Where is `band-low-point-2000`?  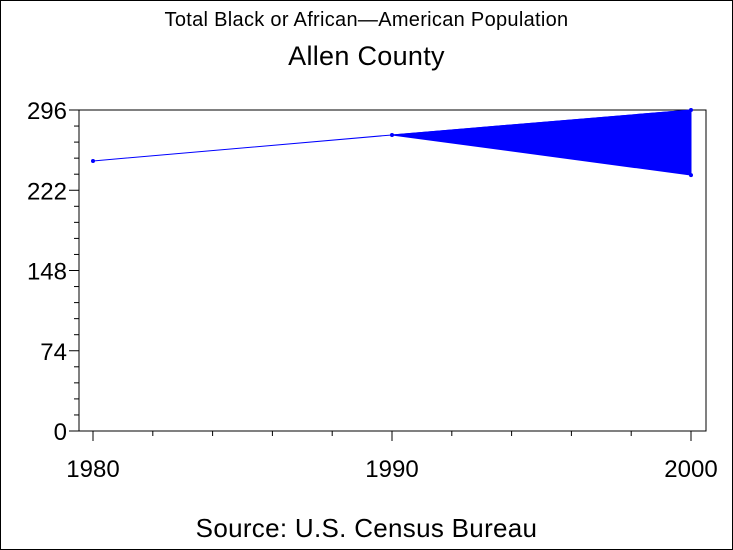 band-low-point-2000 is located at coordinates (691, 175).